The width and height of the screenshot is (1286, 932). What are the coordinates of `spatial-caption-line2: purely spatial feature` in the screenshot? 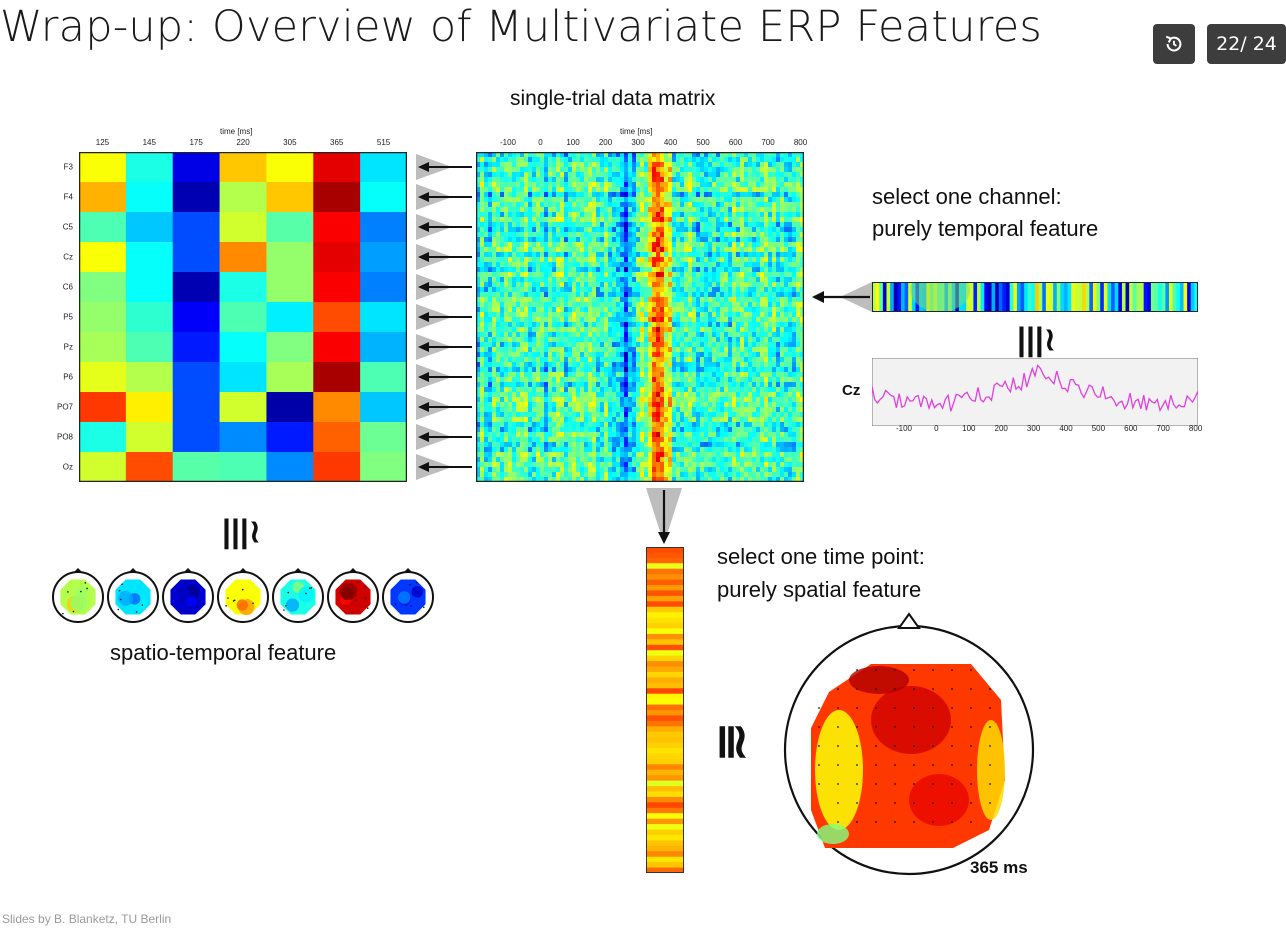 It's located at (819, 589).